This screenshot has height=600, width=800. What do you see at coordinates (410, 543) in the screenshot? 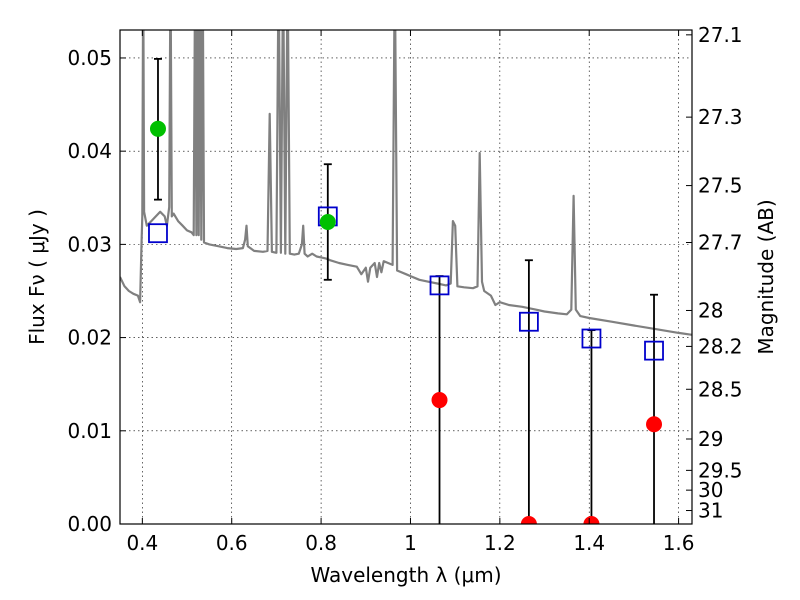
I see `x-tick-label: 1` at bounding box center [410, 543].